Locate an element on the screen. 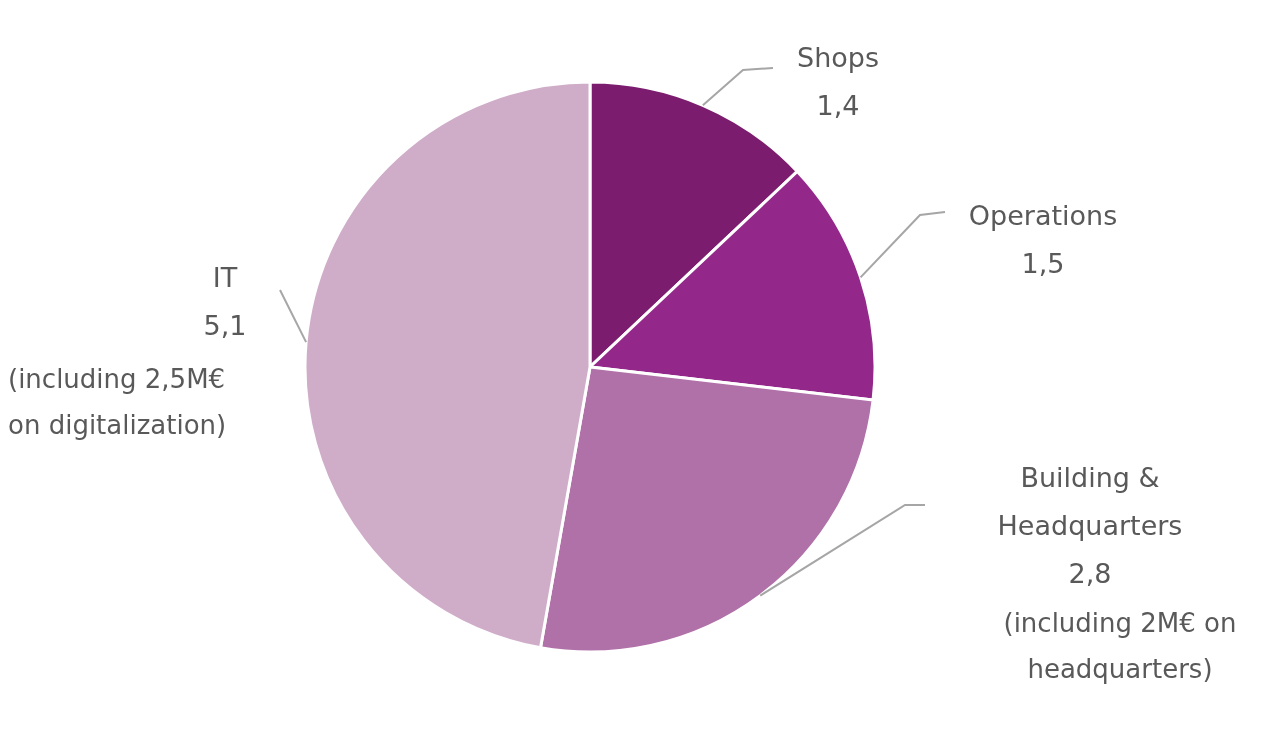  slice-label: Building & Headquarters is located at coordinates (1090, 501).